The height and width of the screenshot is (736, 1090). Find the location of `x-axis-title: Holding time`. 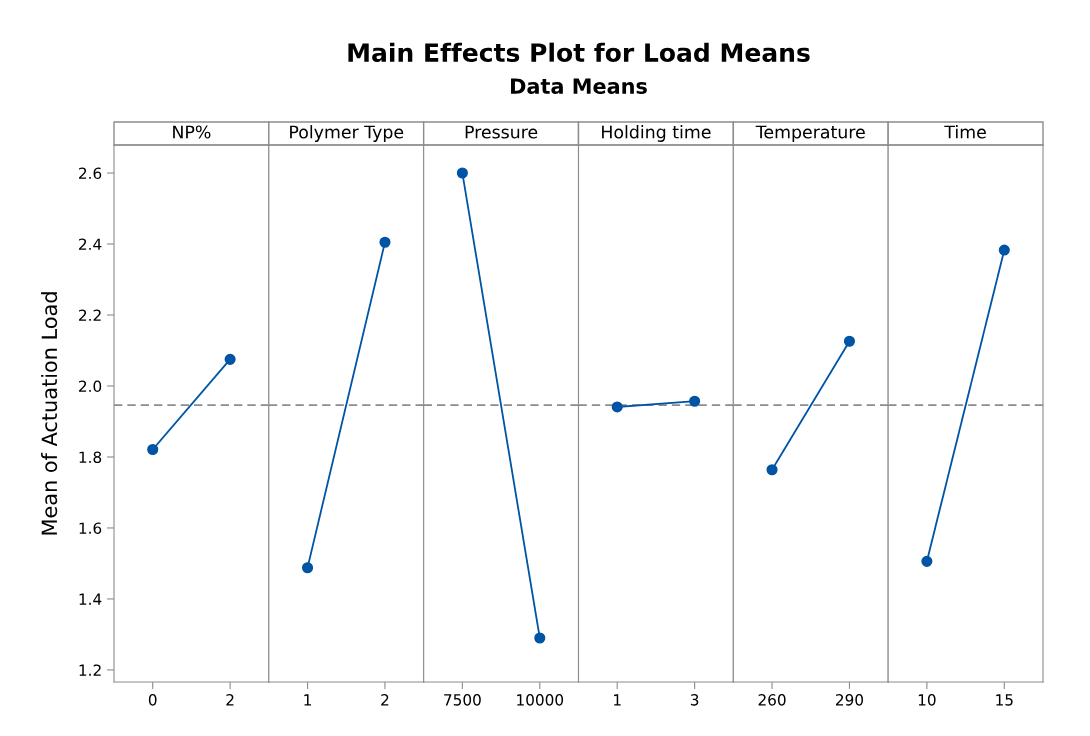

x-axis-title: Holding time is located at coordinates (656, 133).